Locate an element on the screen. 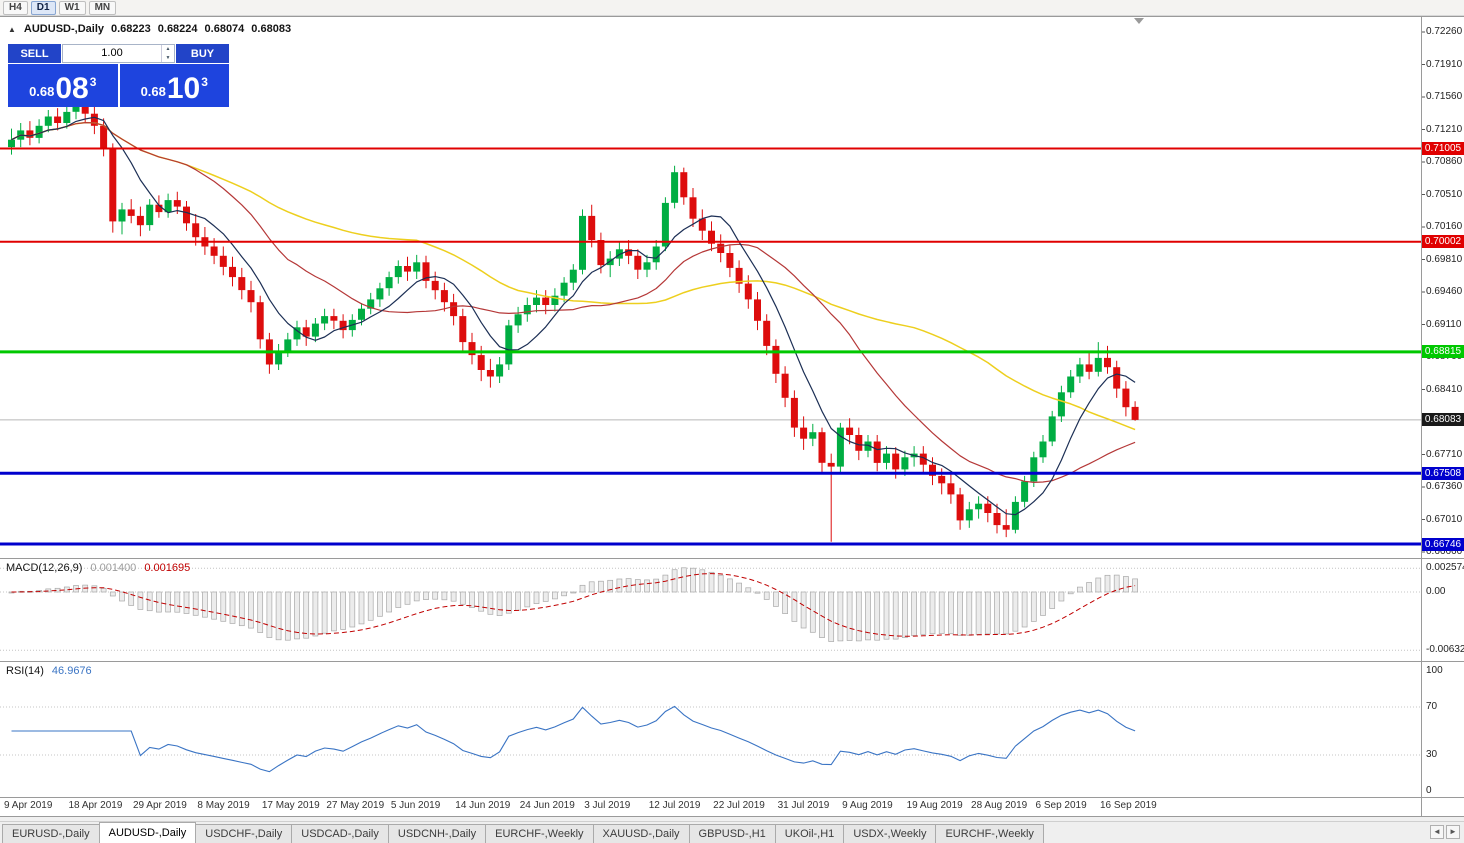 This screenshot has width=1464, height=843. date-axis-label: 9 Aug 2019 is located at coordinates (867, 805).